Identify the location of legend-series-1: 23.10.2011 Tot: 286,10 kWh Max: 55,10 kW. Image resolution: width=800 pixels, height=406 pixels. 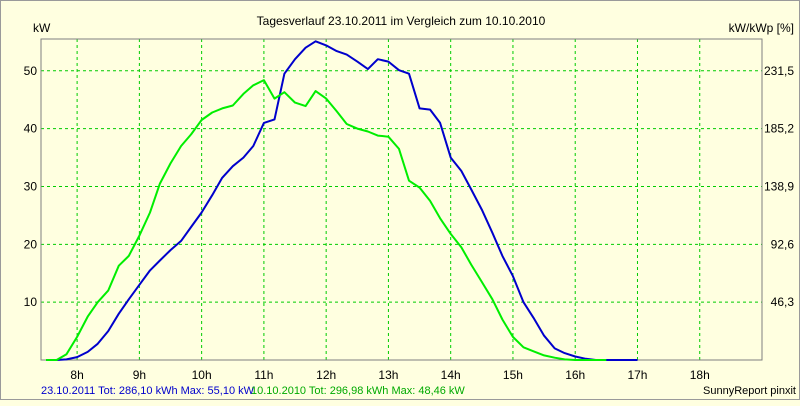
(148, 391).